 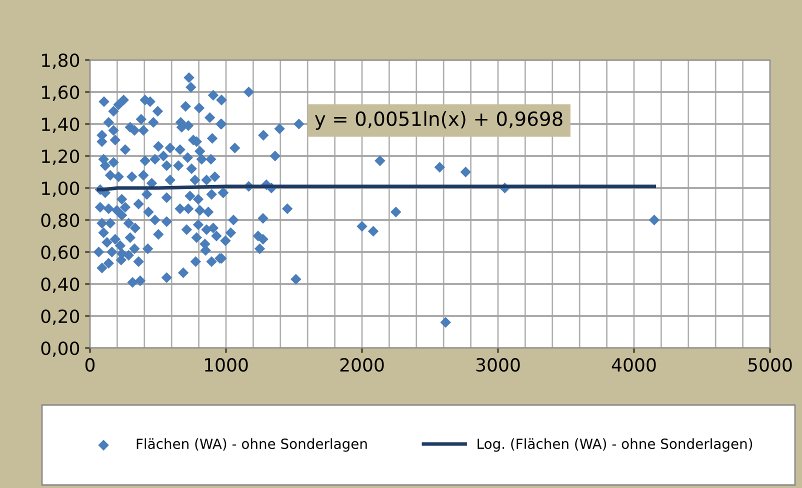 What do you see at coordinates (61, 93) in the screenshot?
I see `y-tick-label: 1,60` at bounding box center [61, 93].